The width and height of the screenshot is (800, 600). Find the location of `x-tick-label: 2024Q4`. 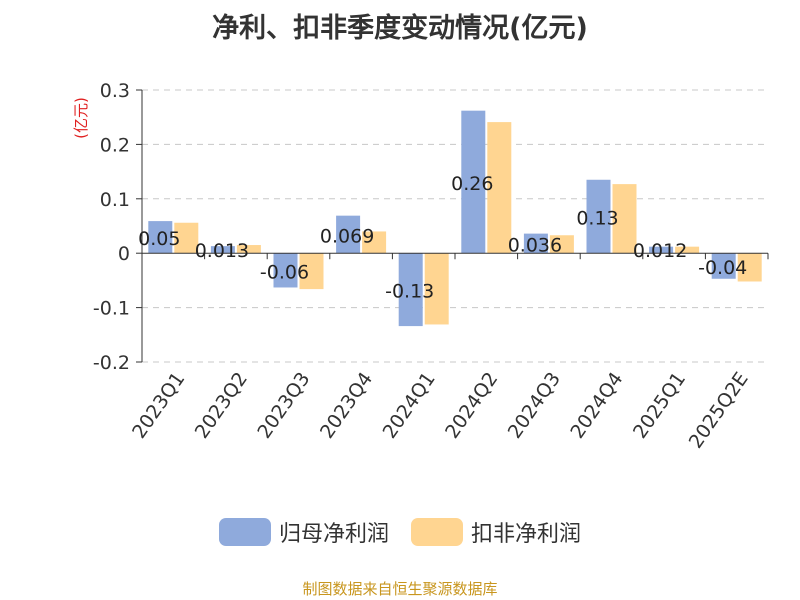

x-tick-label: 2024Q4 is located at coordinates (596, 405).